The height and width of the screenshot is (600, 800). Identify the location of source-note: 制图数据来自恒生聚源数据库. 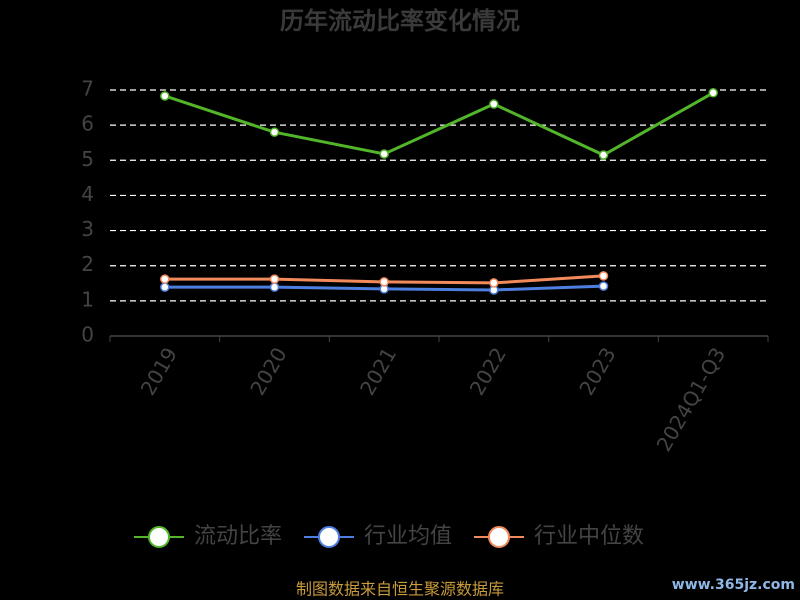
(400, 589).